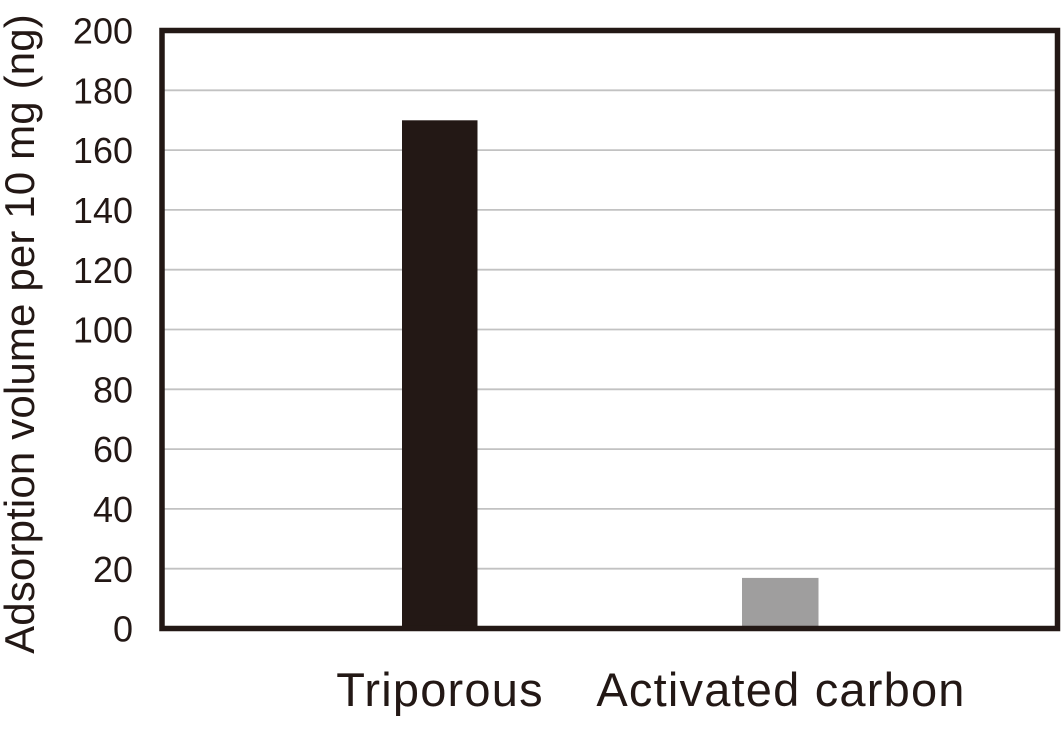 The width and height of the screenshot is (1064, 741). What do you see at coordinates (103, 31) in the screenshot?
I see `svg-text: 200` at bounding box center [103, 31].